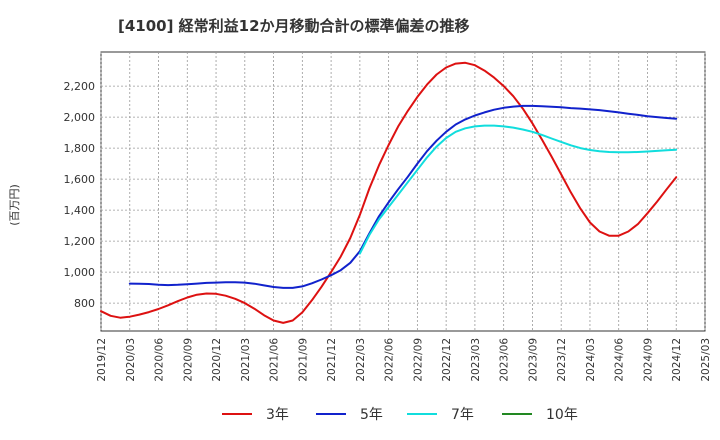 Image resolution: width=720 pixels, height=440 pixels. What do you see at coordinates (505, 360) in the screenshot?
I see `x-tick-label: 2023/06` at bounding box center [505, 360].